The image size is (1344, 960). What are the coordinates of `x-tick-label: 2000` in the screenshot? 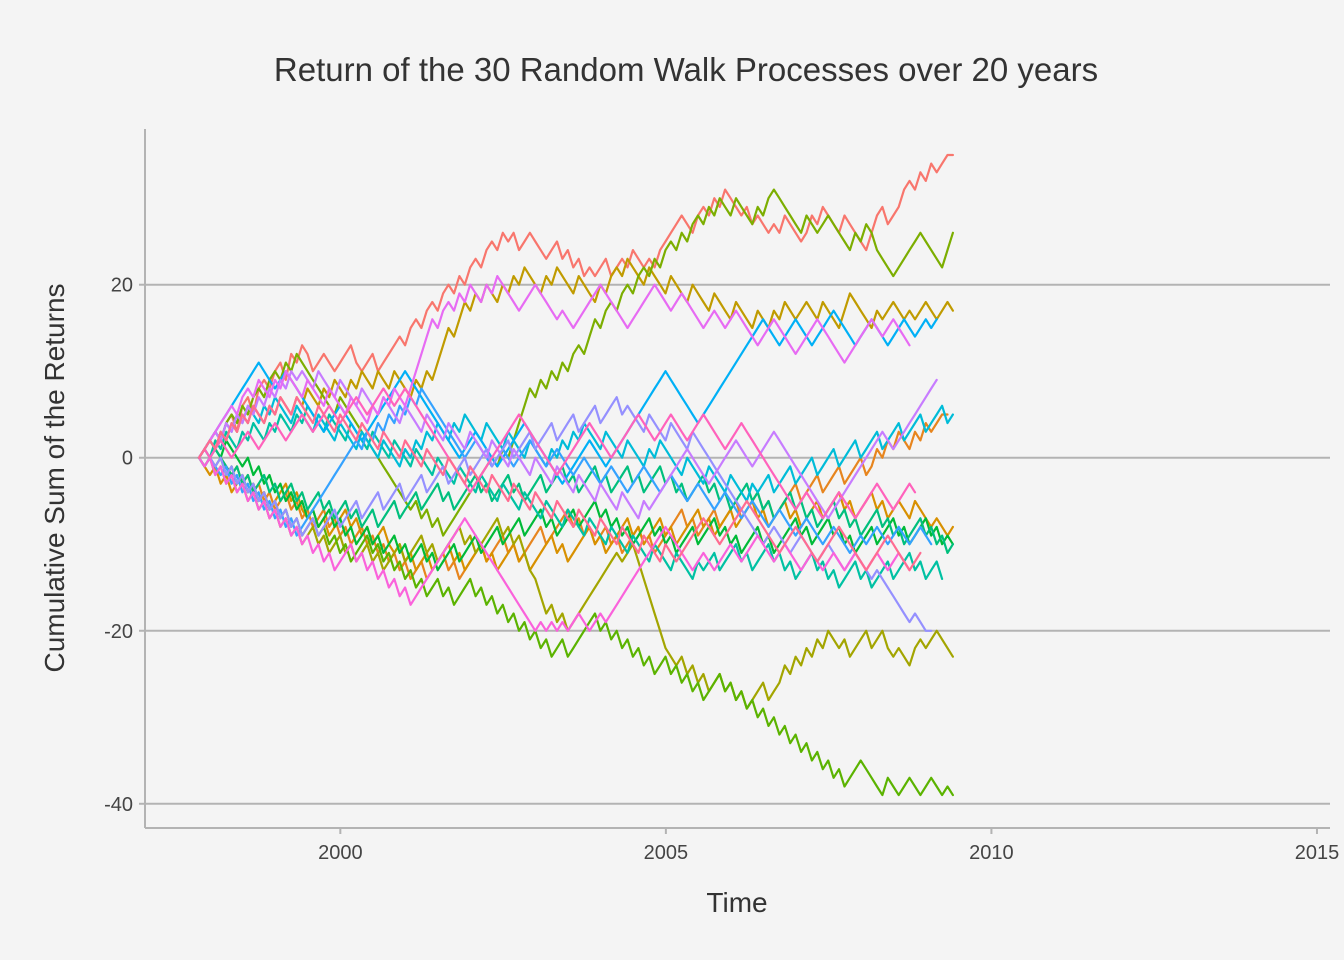 It's located at (340, 853).